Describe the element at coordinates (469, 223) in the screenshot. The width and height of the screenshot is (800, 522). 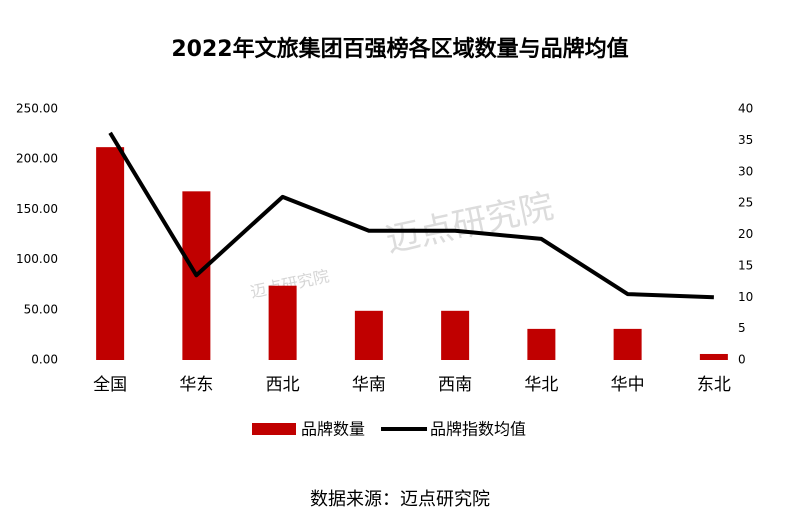
I see `watermark: 迈点研究院` at that location.